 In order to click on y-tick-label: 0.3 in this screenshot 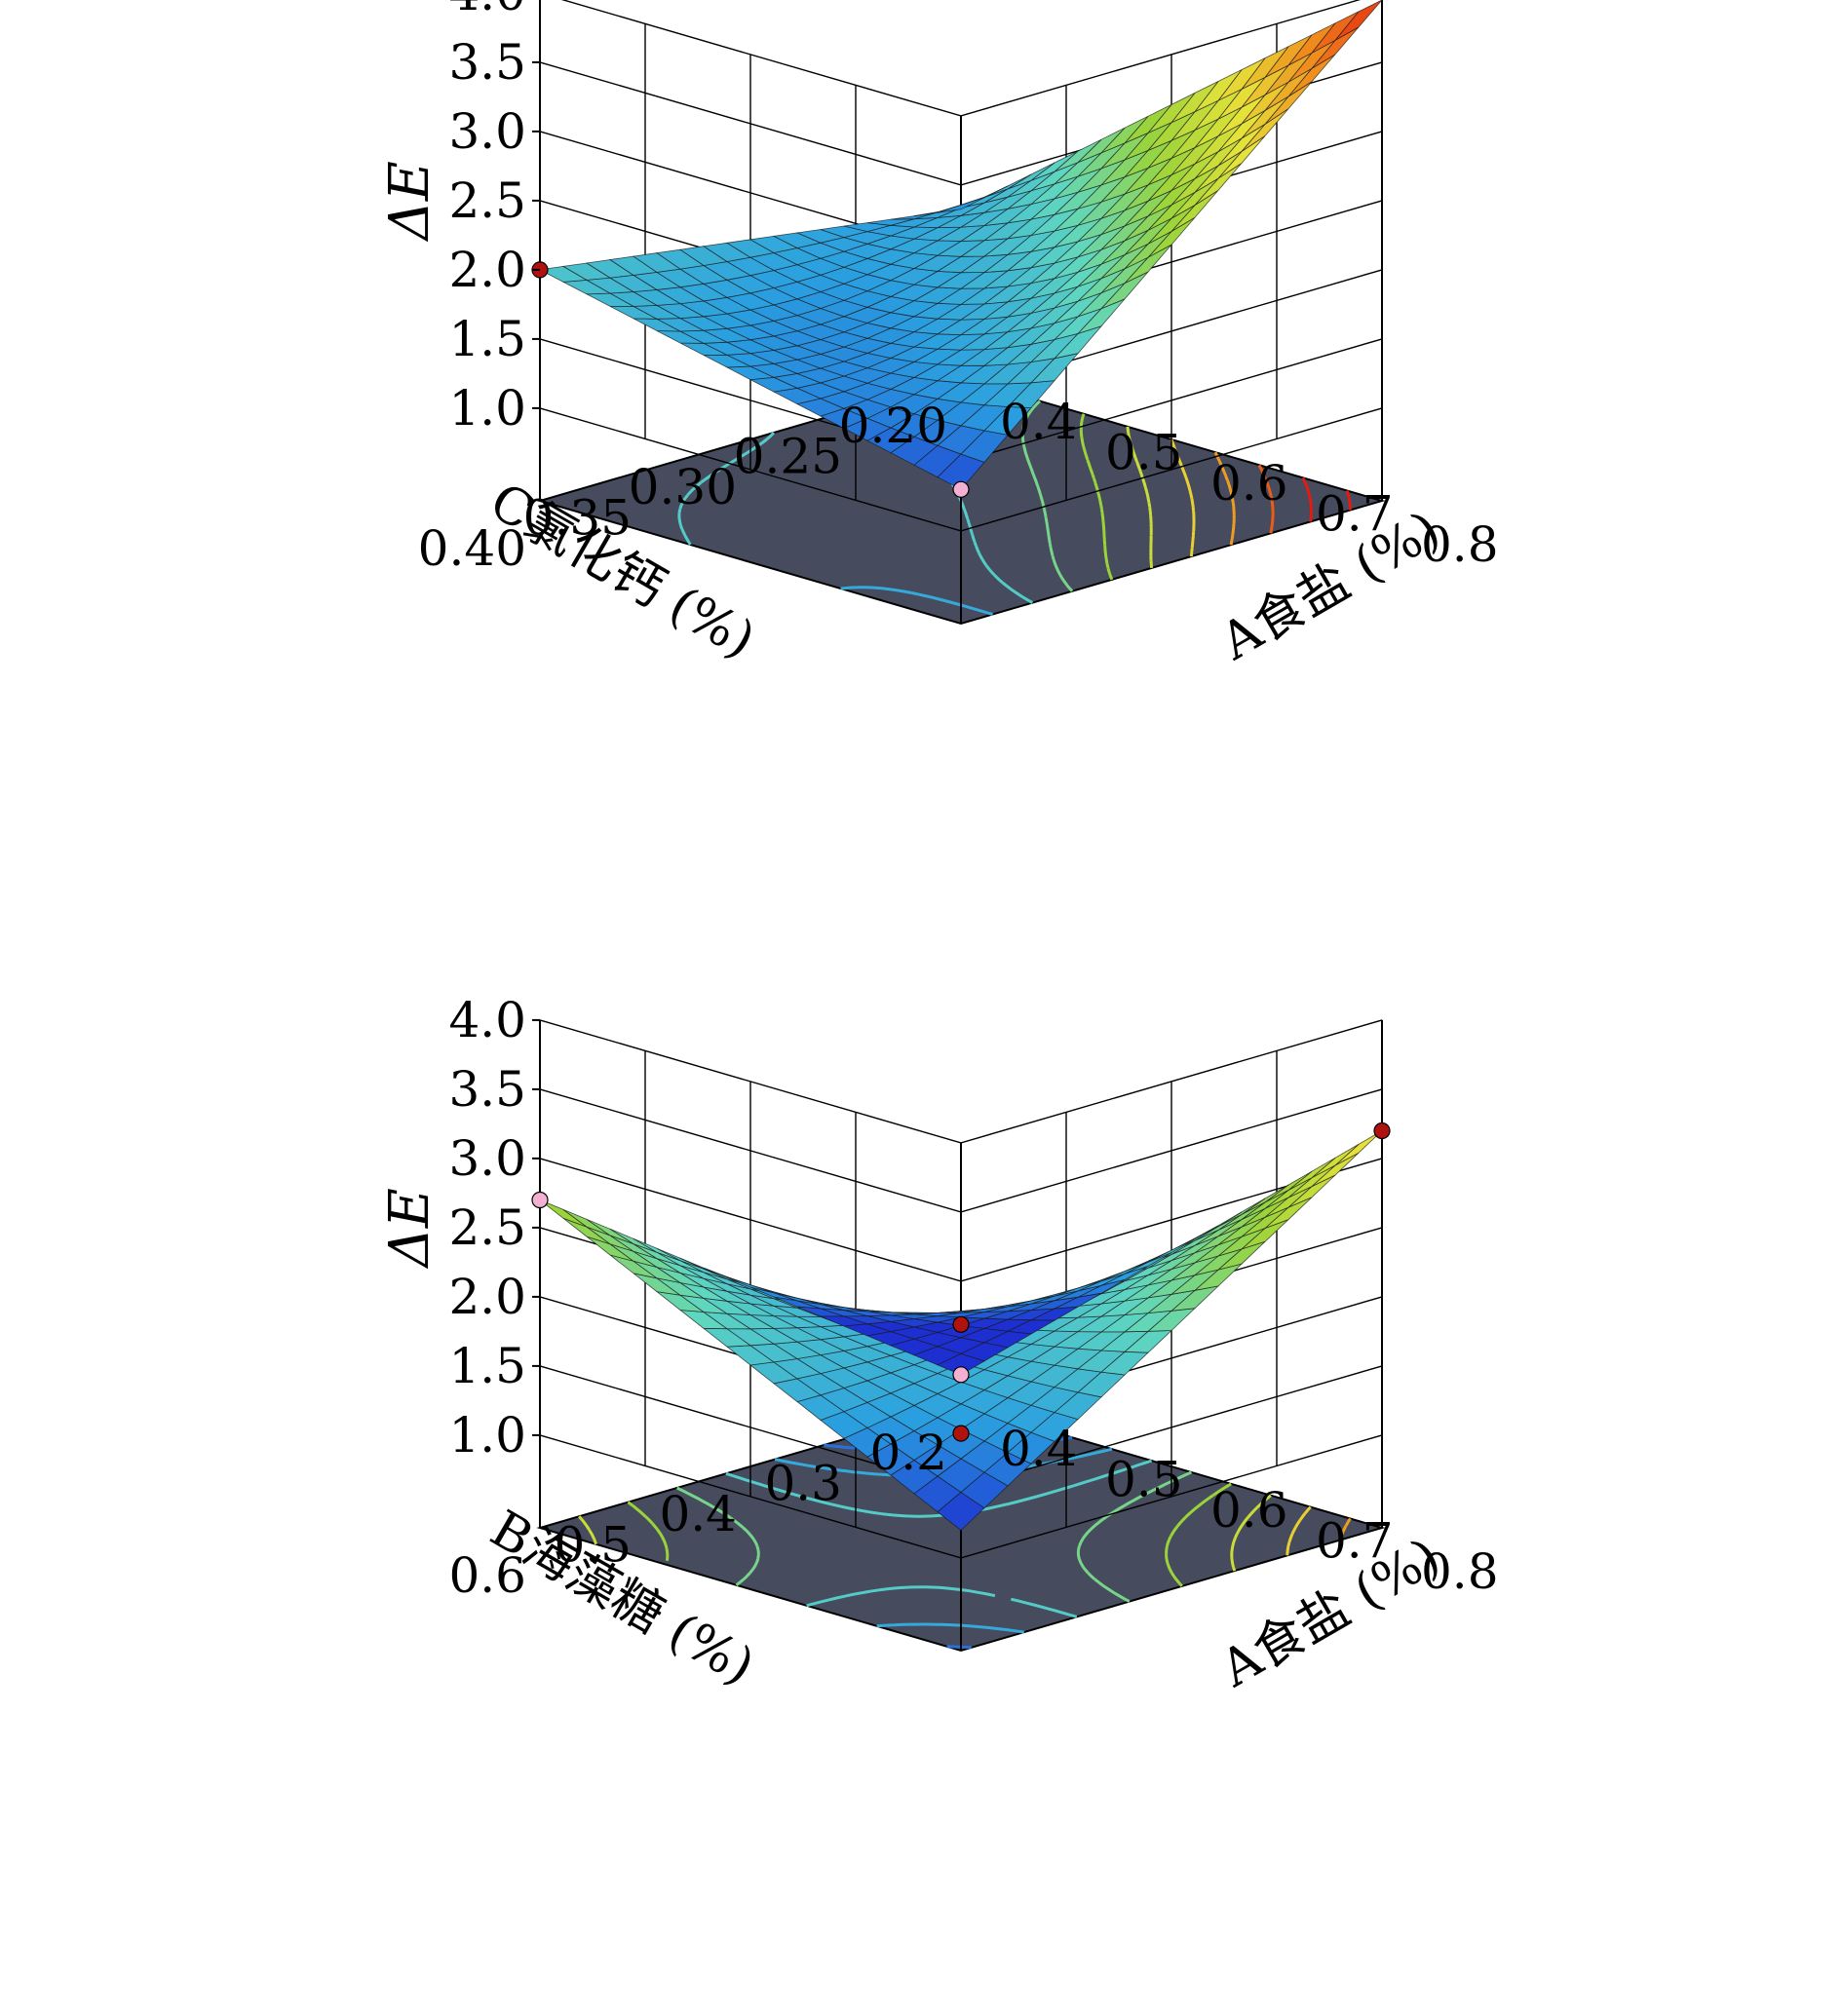, I will do `click(803, 1484)`.